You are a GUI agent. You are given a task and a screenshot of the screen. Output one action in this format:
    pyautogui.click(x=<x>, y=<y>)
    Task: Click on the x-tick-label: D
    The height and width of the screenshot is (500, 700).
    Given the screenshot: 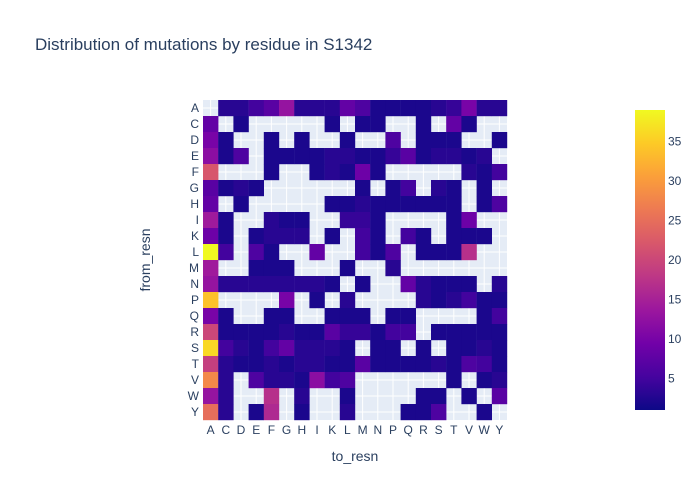 What is the action you would take?
    pyautogui.click(x=241, y=430)
    